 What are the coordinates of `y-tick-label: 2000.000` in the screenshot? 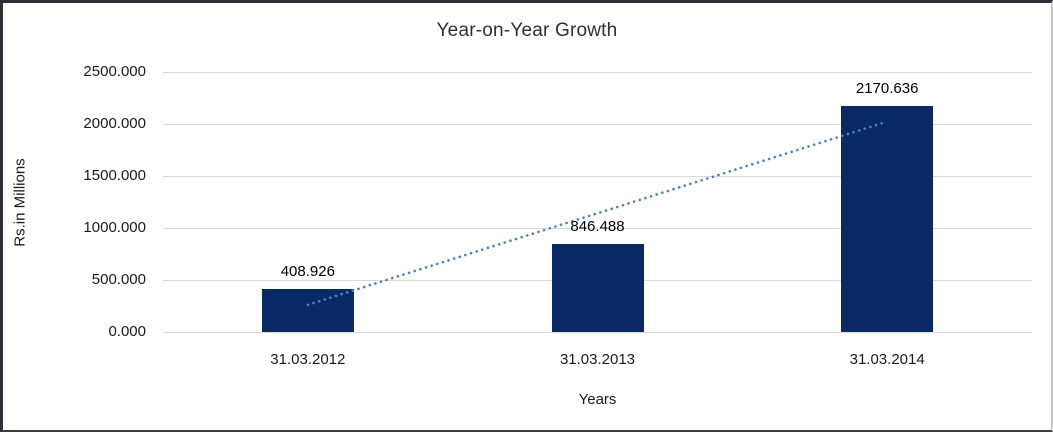 It's located at (114, 123).